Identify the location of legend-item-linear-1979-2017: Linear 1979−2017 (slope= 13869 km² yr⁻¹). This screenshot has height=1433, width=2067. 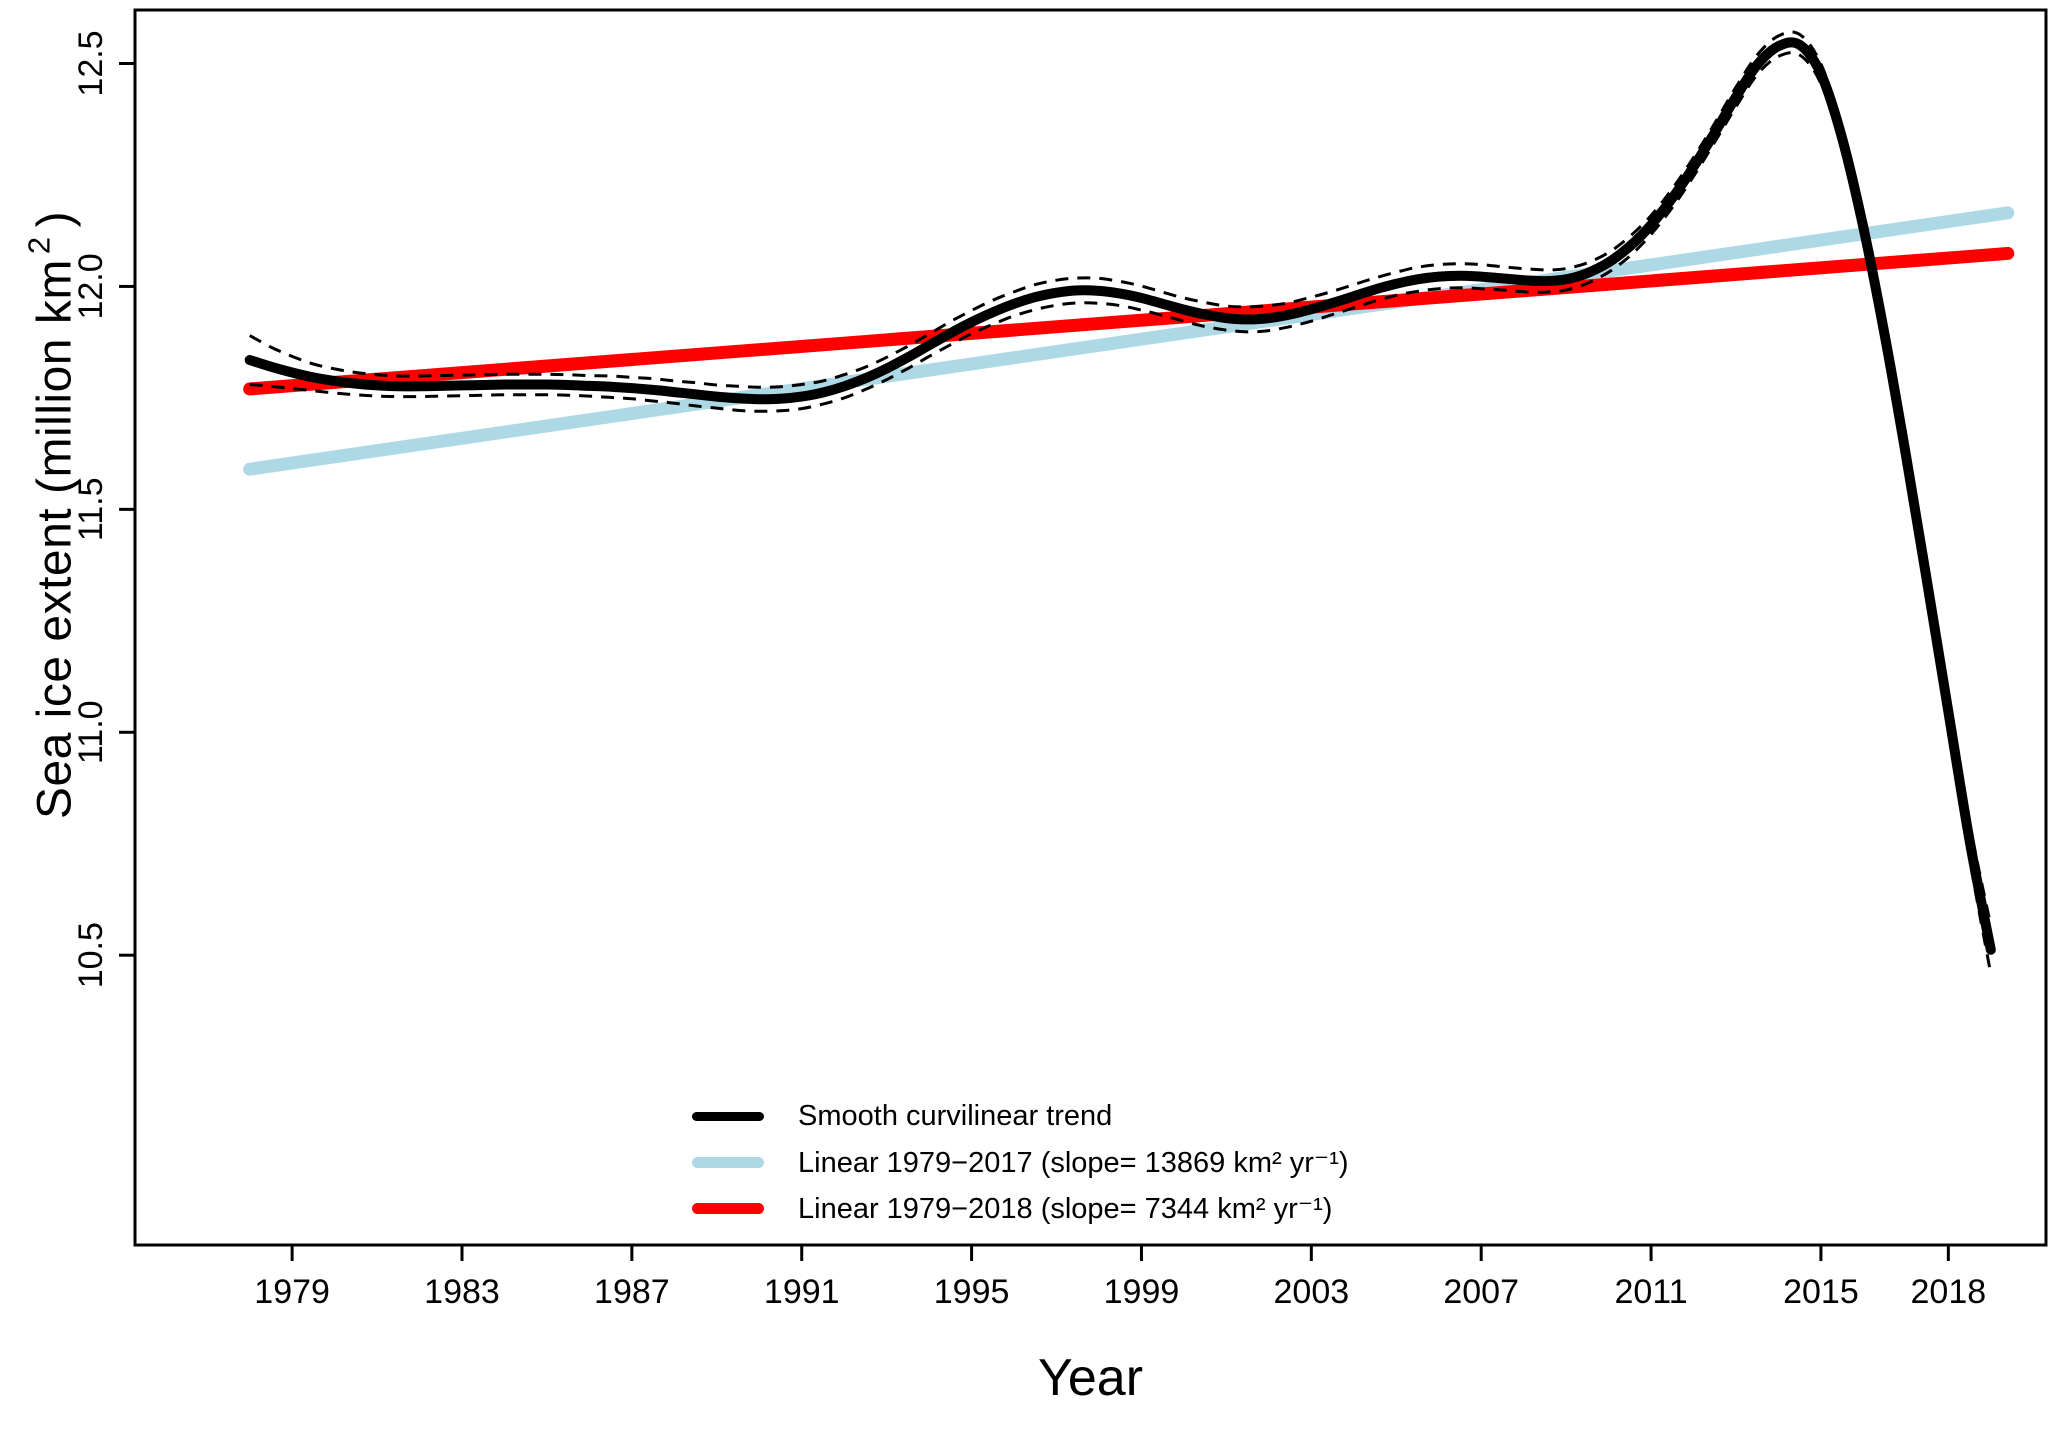
(1020, 1162).